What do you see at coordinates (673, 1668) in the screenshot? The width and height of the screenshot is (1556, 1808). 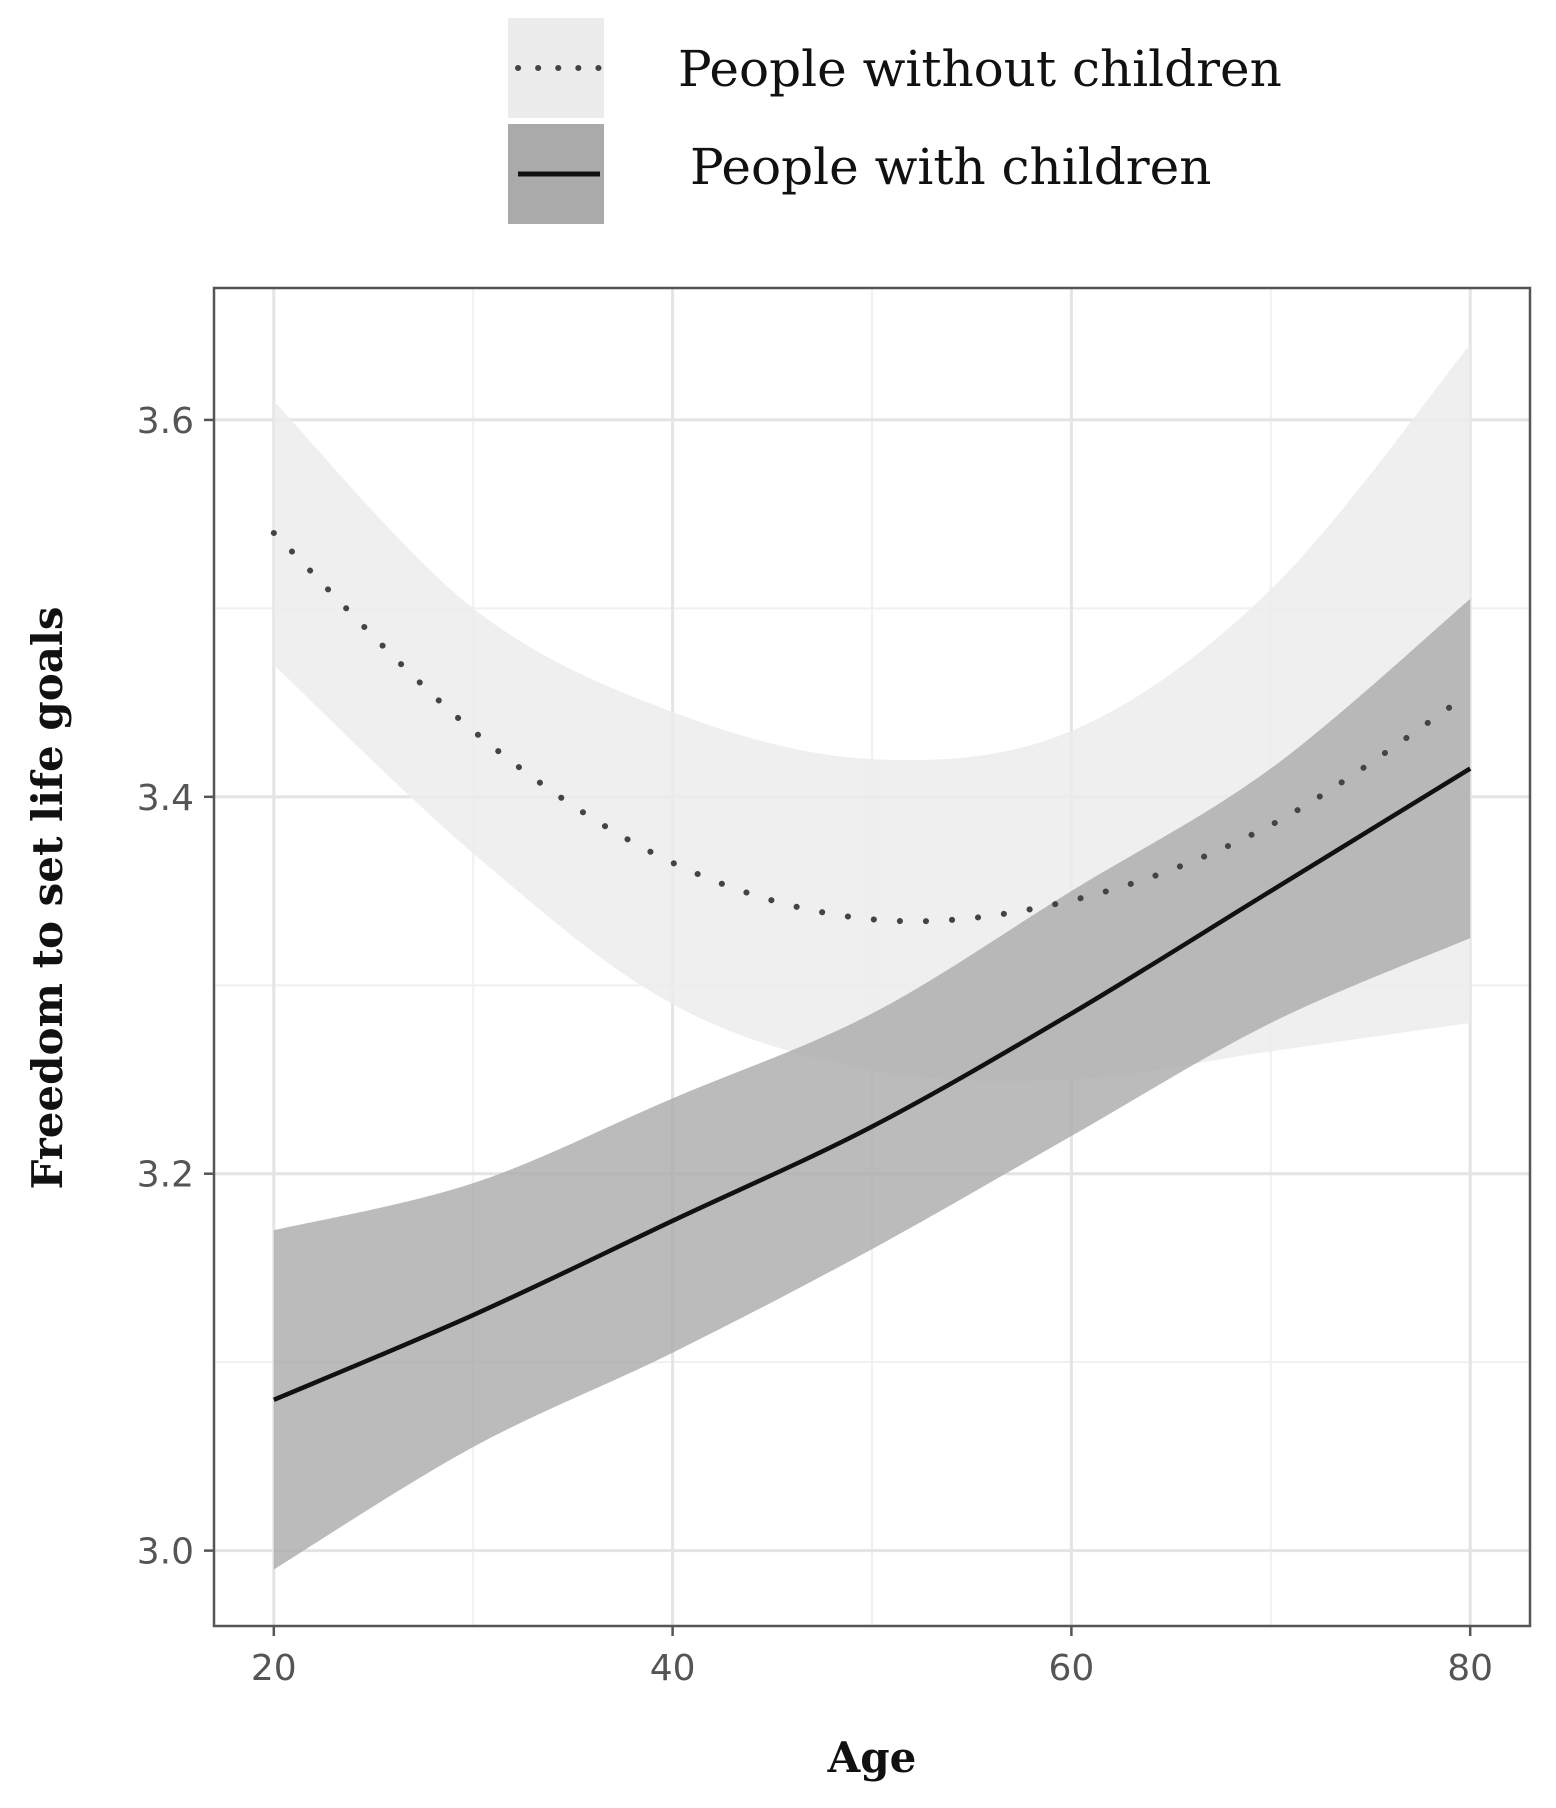 I see `x-tick-label-1: 40` at bounding box center [673, 1668].